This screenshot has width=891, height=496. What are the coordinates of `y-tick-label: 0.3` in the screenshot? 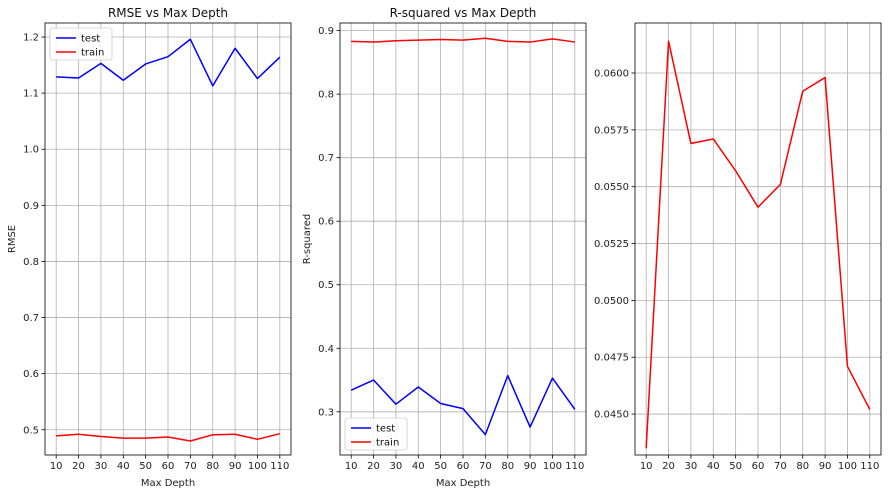 It's located at (326, 412).